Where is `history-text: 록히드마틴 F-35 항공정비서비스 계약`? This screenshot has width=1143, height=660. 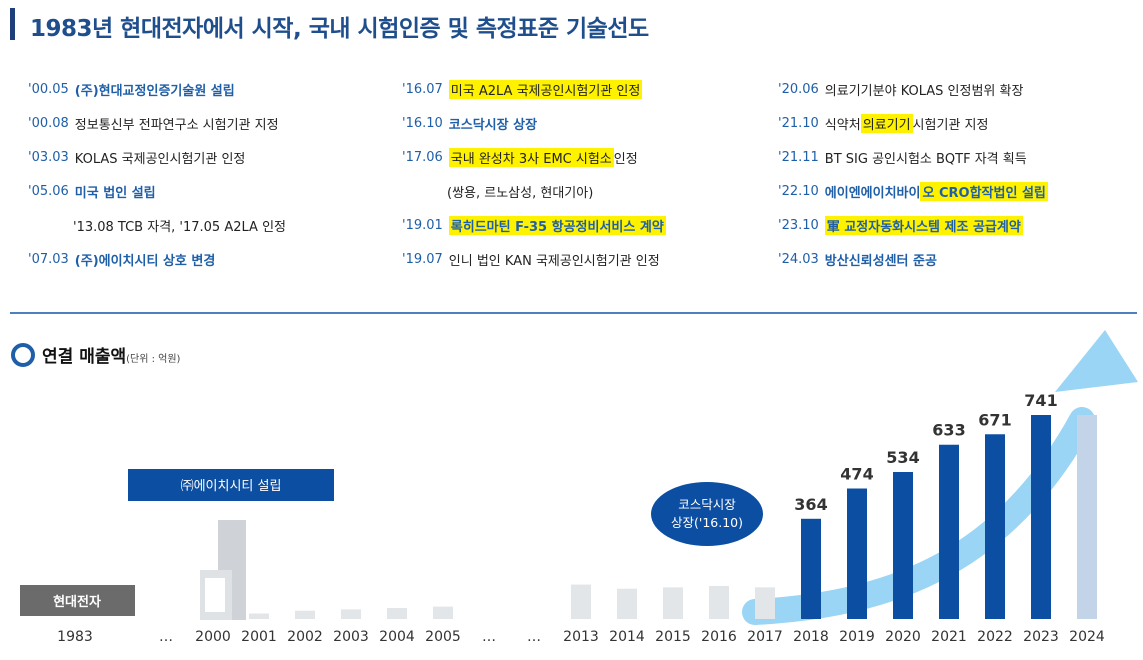
history-text: 록히드마틴 F-35 항공정비서비스 계약 is located at coordinates (557, 225).